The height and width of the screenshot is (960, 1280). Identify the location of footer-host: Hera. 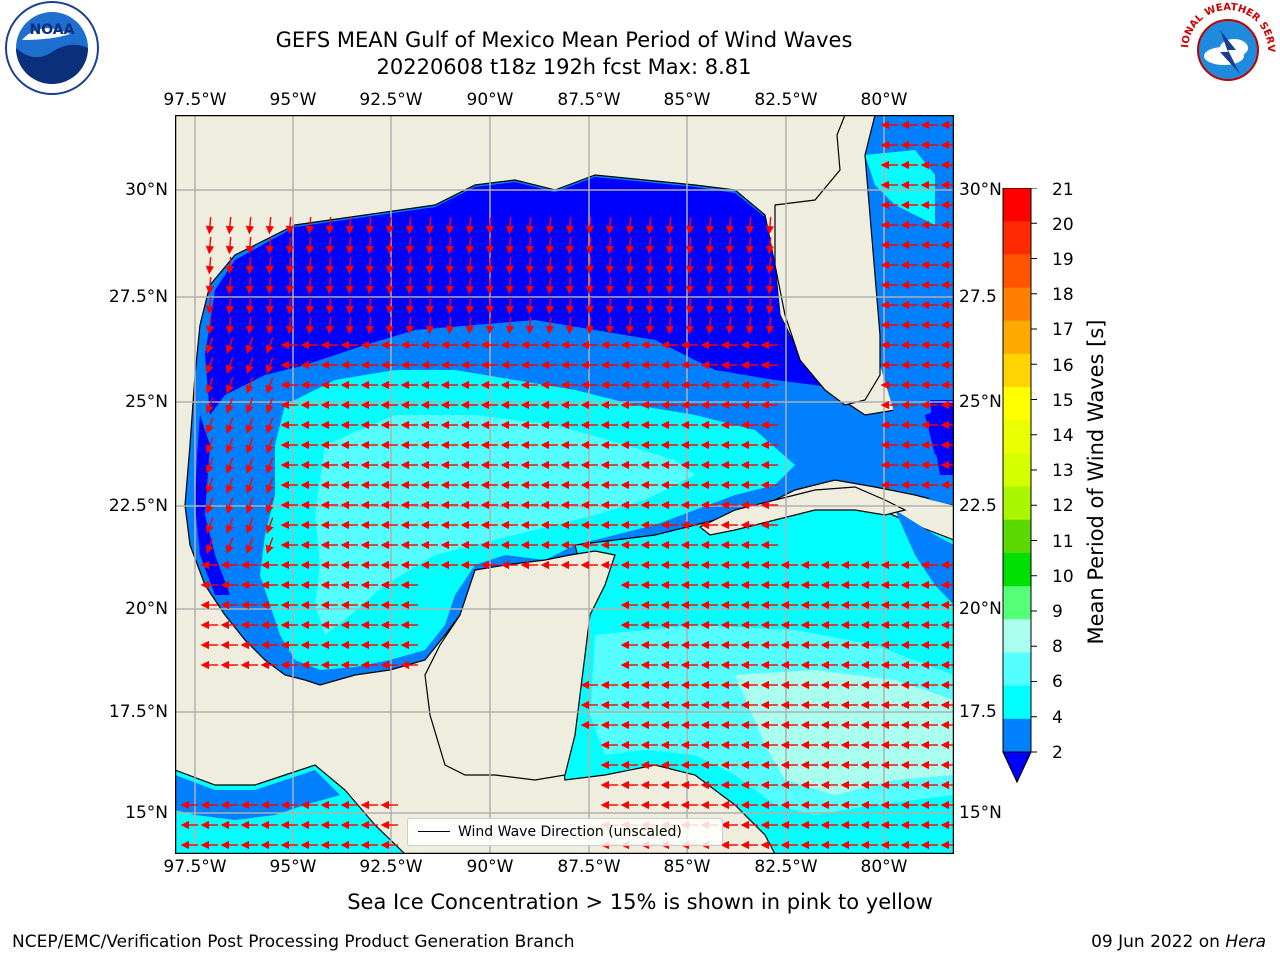
(1245, 942).